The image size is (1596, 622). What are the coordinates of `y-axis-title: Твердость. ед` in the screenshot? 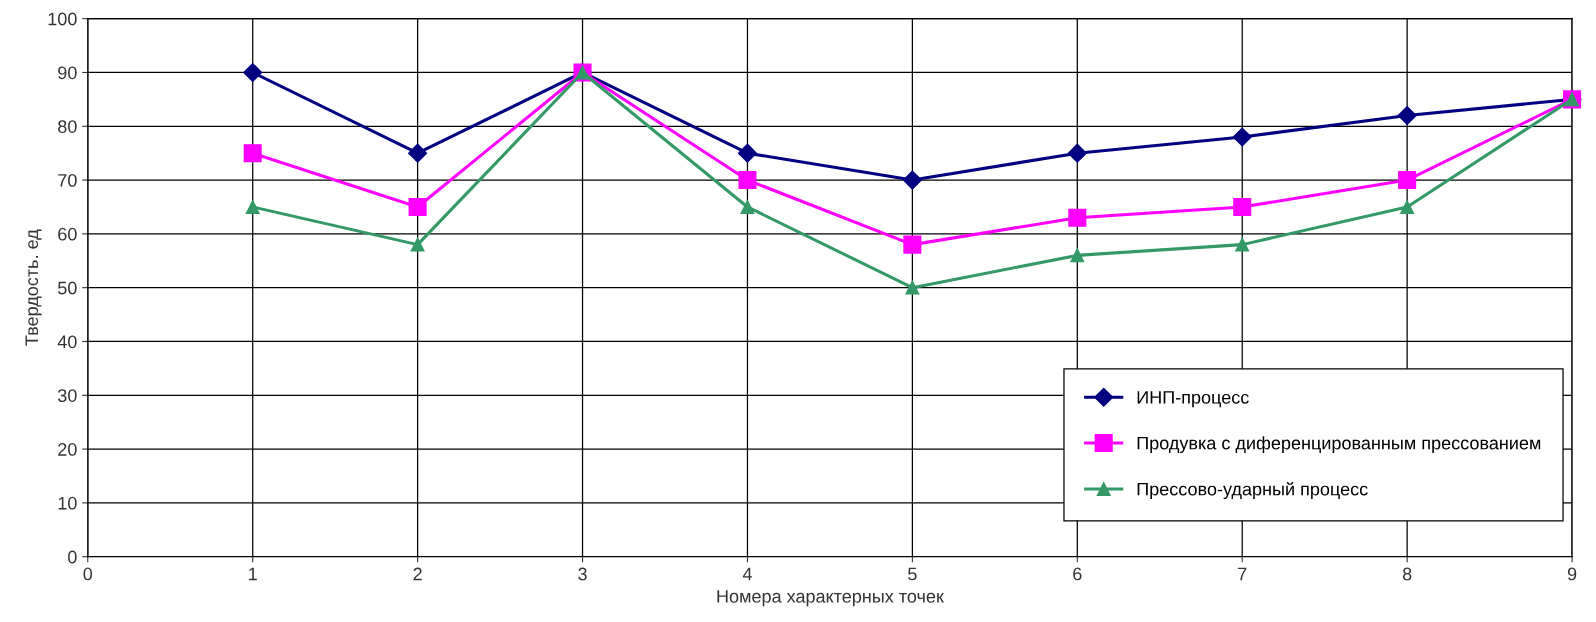 It's located at (33, 287).